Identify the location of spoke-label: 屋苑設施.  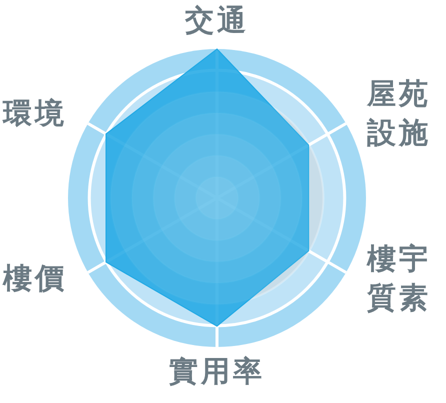
(398, 113).